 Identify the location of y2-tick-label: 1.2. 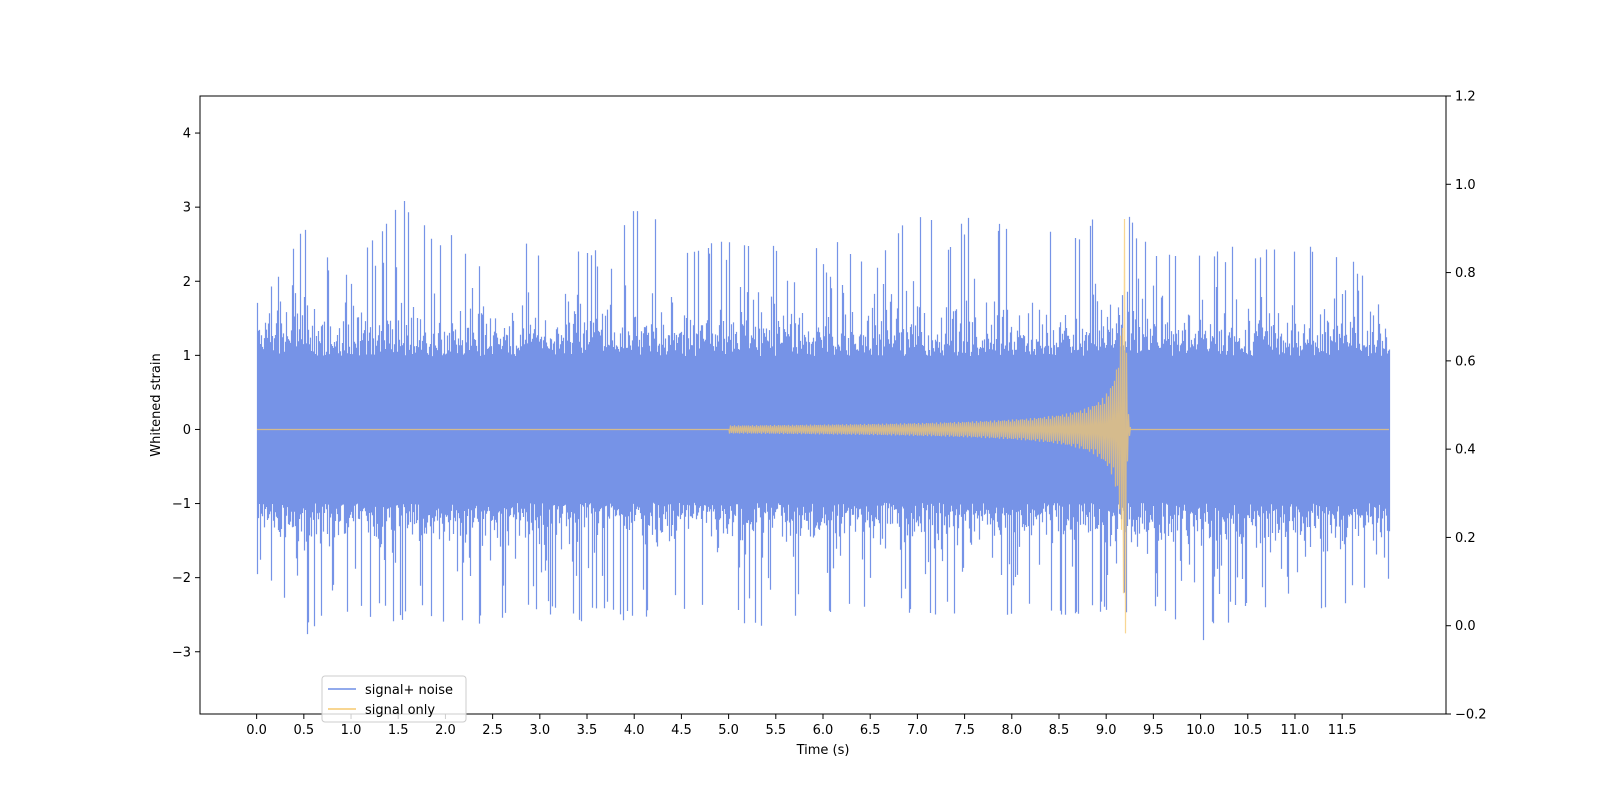
(1465, 97).